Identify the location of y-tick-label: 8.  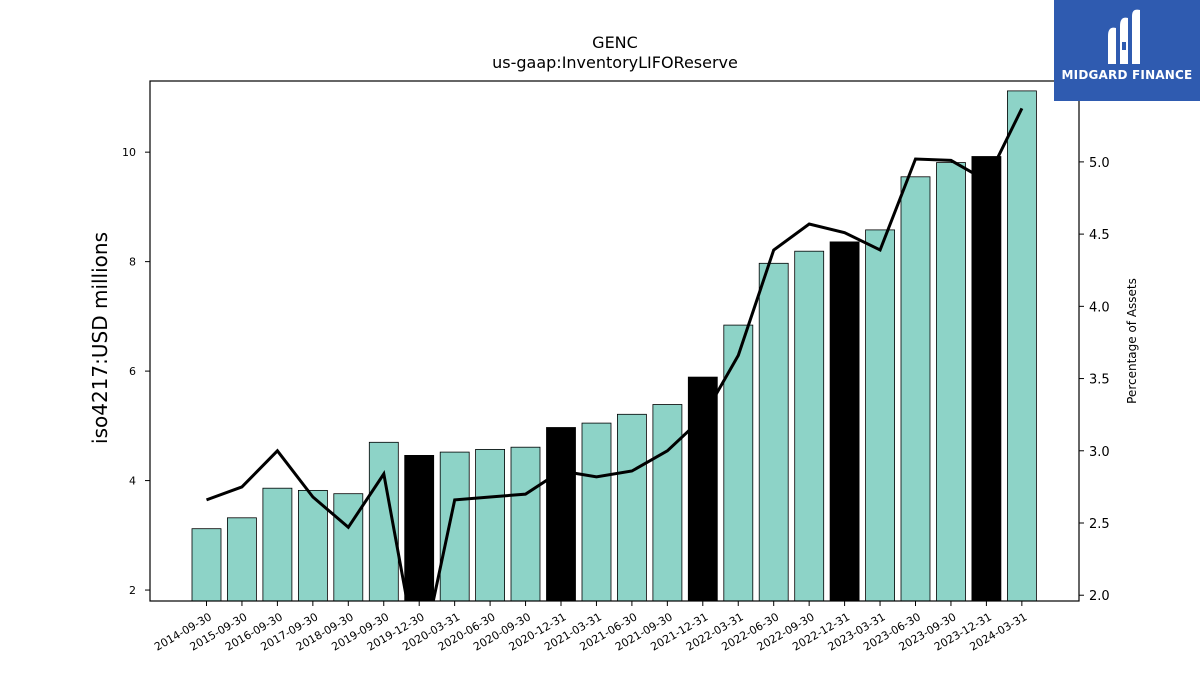
(132, 262).